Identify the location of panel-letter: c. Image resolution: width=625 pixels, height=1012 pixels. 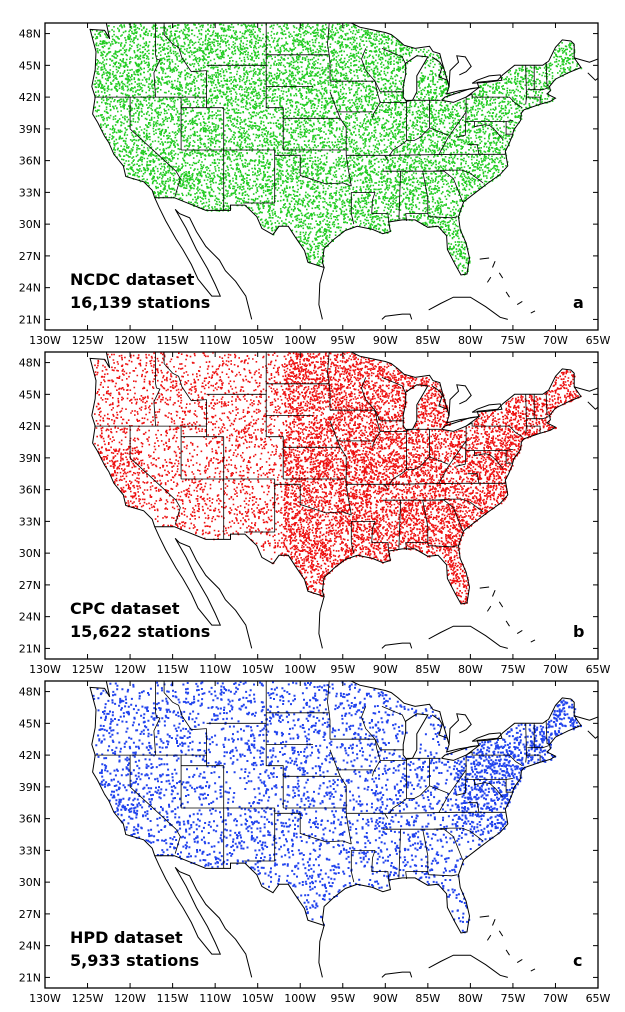
(577, 960).